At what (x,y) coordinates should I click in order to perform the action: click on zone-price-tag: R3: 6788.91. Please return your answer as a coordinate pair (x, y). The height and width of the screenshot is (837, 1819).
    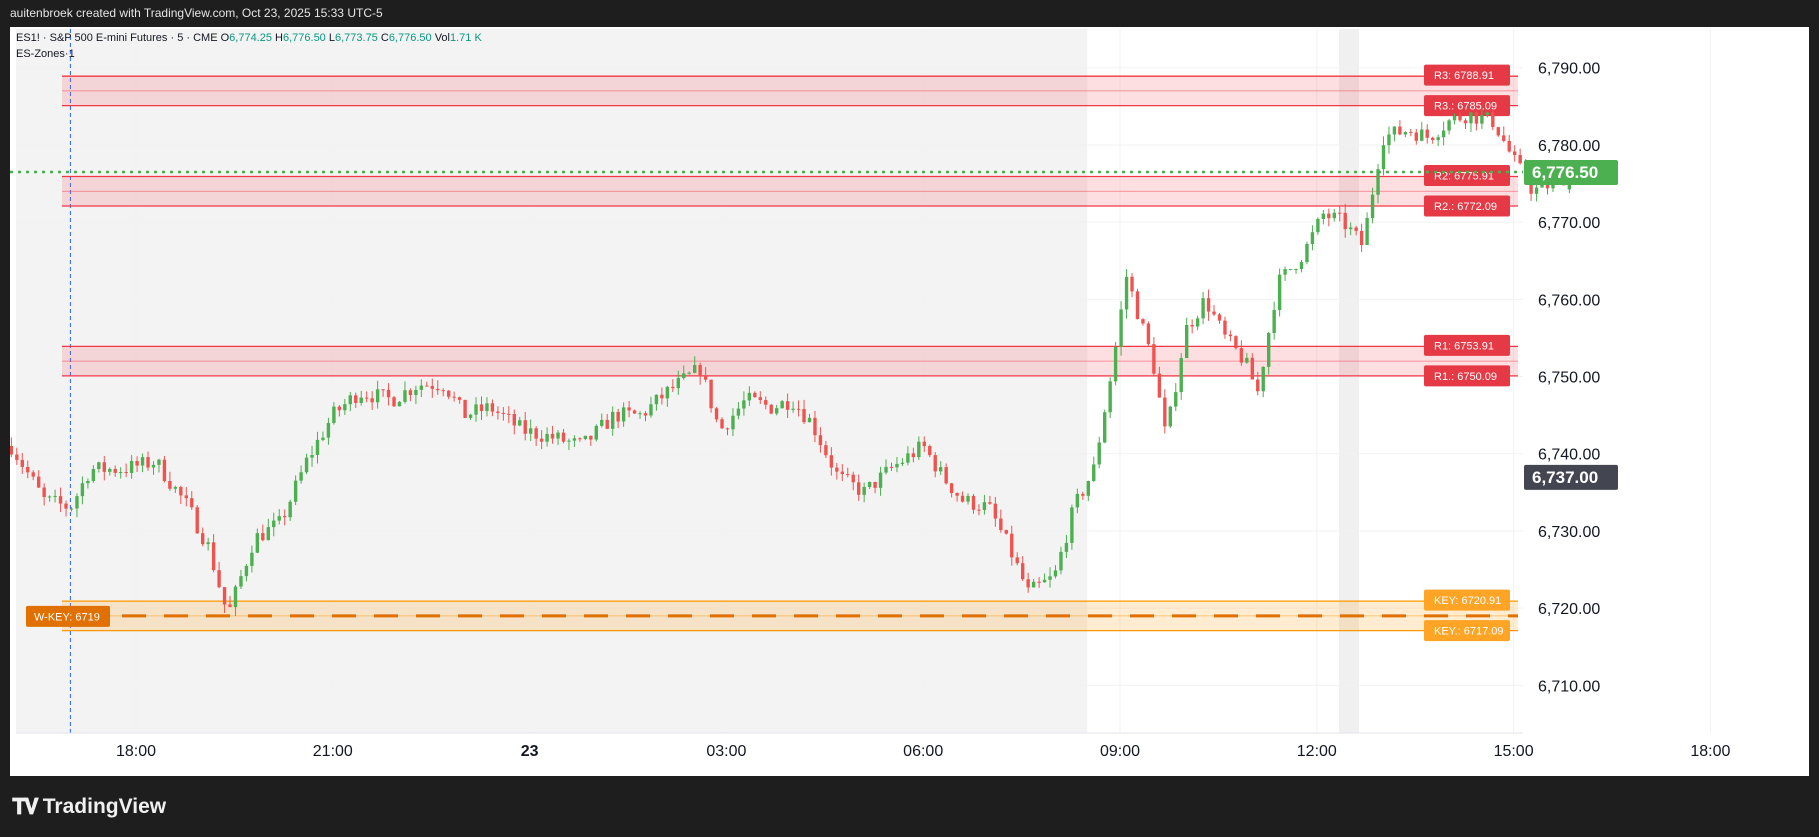
    Looking at the image, I should click on (1467, 75).